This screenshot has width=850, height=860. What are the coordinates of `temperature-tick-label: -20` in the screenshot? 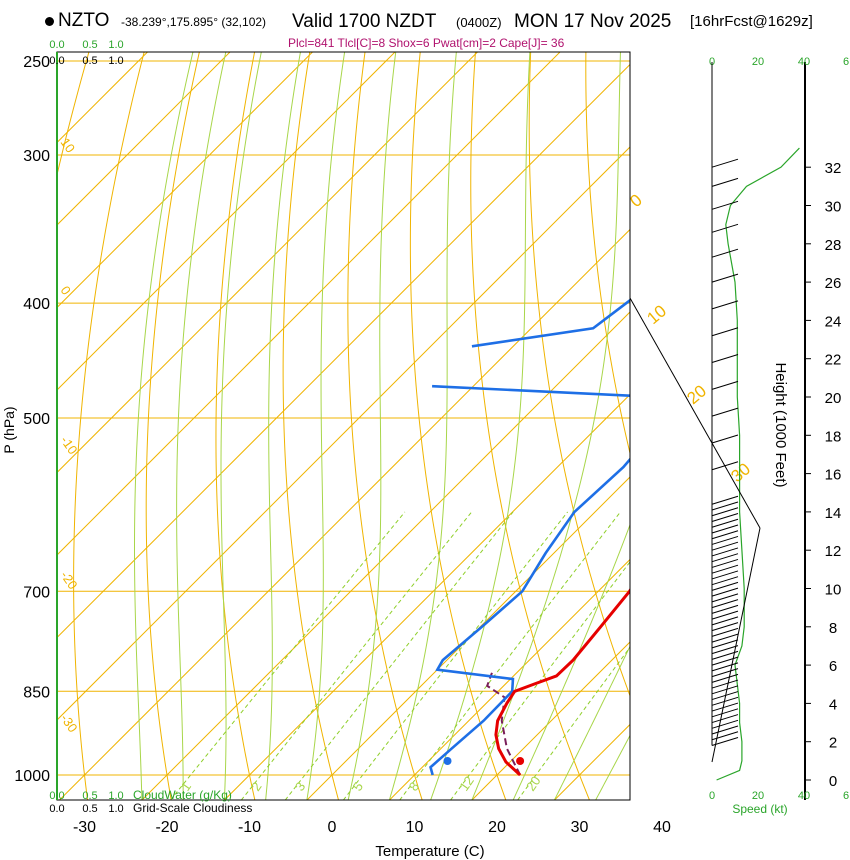 It's located at (166, 827).